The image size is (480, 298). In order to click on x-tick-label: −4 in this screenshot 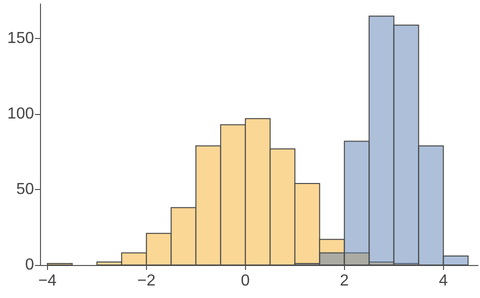, I will do `click(47, 281)`.